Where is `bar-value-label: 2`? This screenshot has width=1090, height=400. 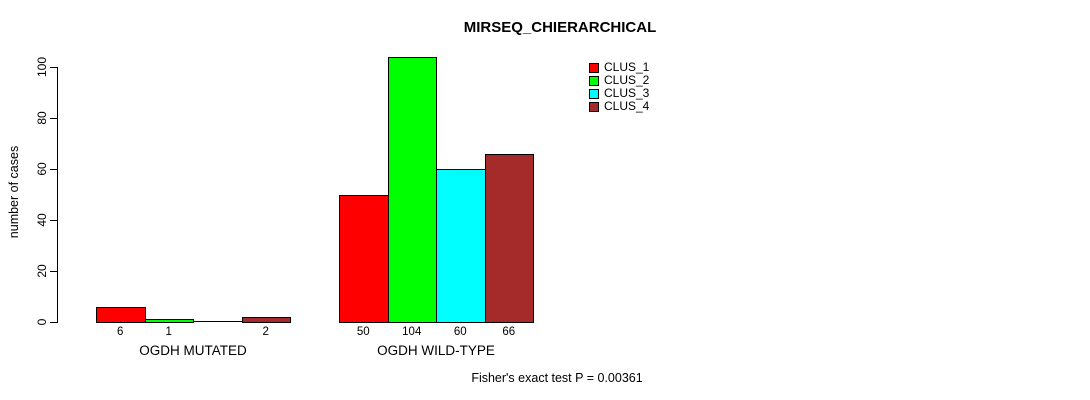
bar-value-label: 2 is located at coordinates (265, 332).